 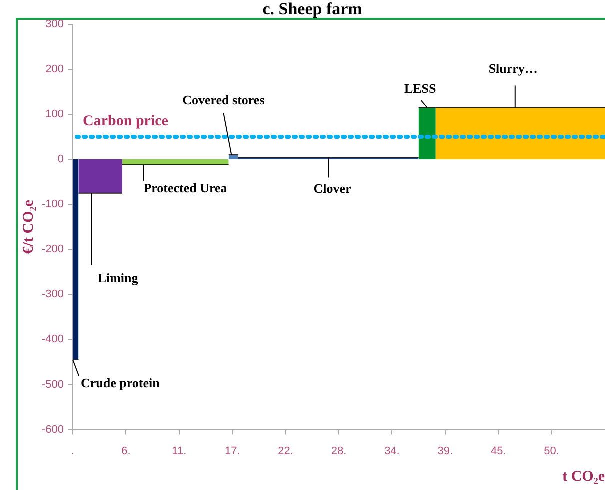 What do you see at coordinates (121, 382) in the screenshot?
I see `series-label: Crude protein` at bounding box center [121, 382].